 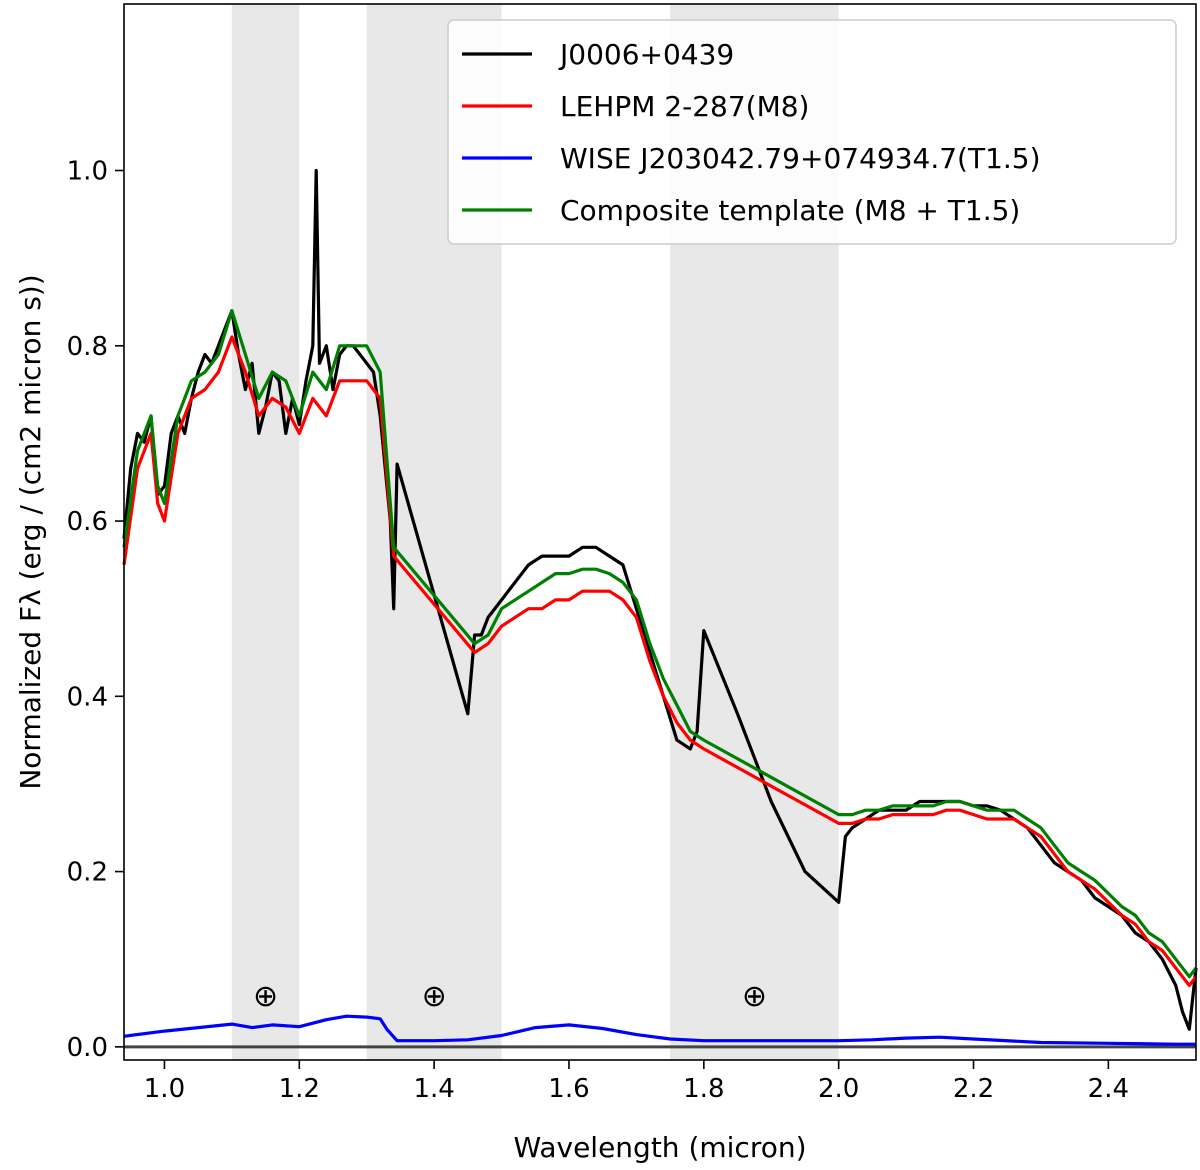 What do you see at coordinates (754, 996) in the screenshot?
I see `telluric-marker-2: ⊕` at bounding box center [754, 996].